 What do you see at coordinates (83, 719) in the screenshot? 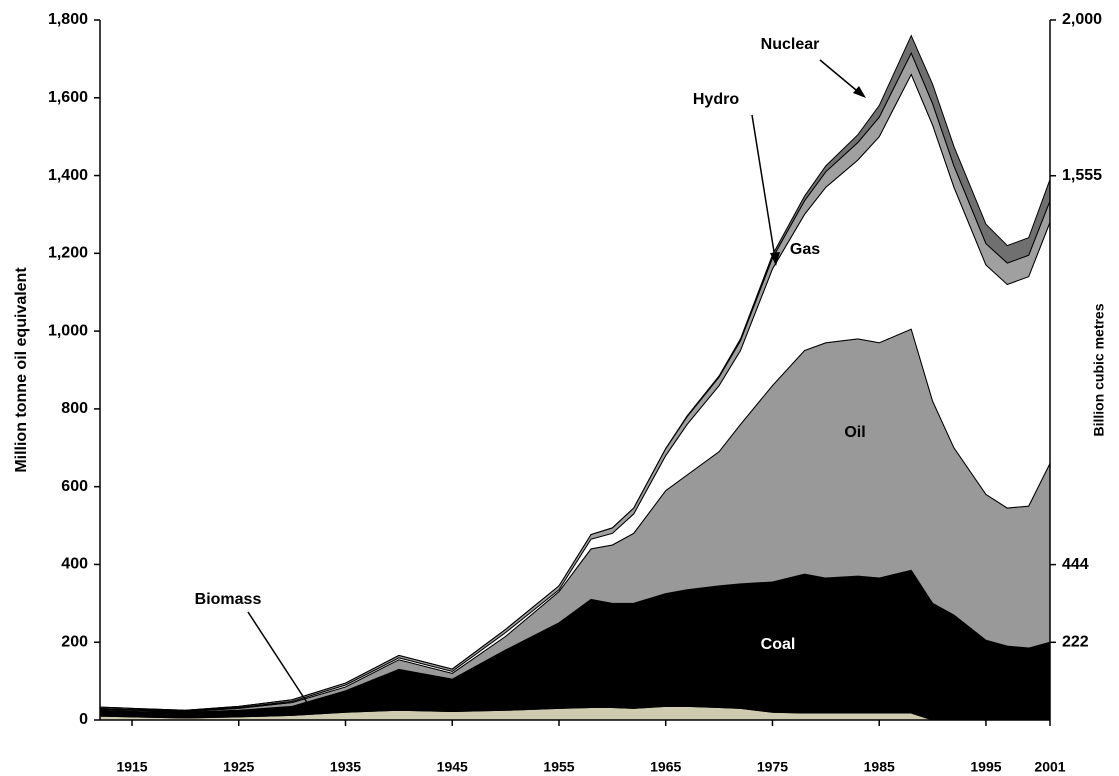
I see `y-tick-label: 0` at bounding box center [83, 719].